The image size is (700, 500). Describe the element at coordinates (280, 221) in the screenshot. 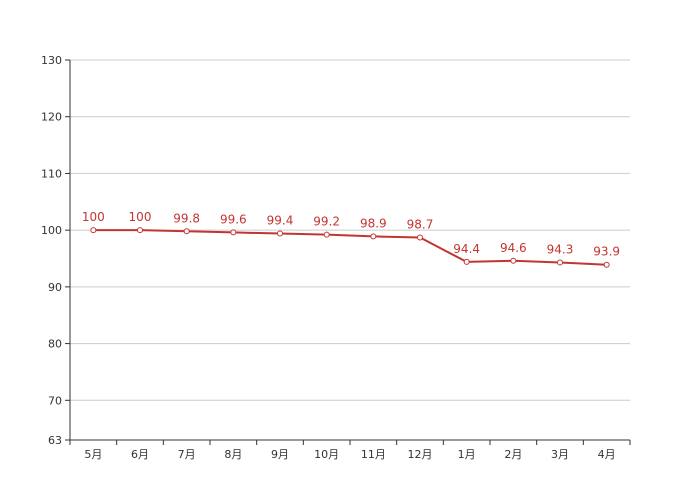

I see `data-label: 99.4` at that location.